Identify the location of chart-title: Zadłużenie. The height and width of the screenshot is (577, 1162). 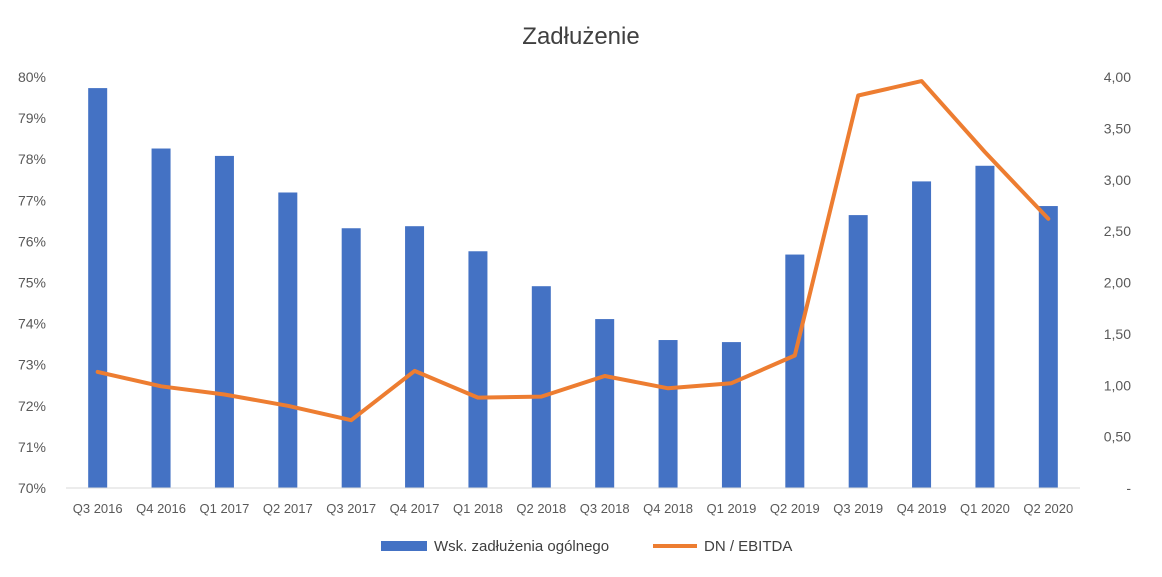
(580, 36).